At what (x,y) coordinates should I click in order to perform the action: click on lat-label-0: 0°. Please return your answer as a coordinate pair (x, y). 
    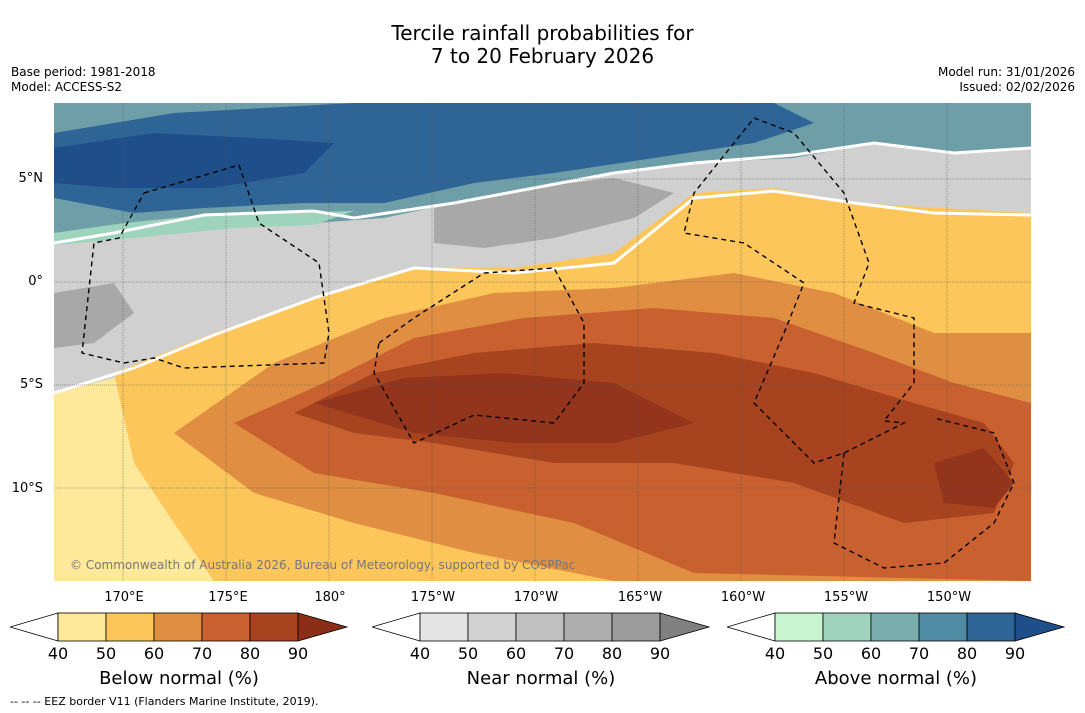
    Looking at the image, I should click on (35, 281).